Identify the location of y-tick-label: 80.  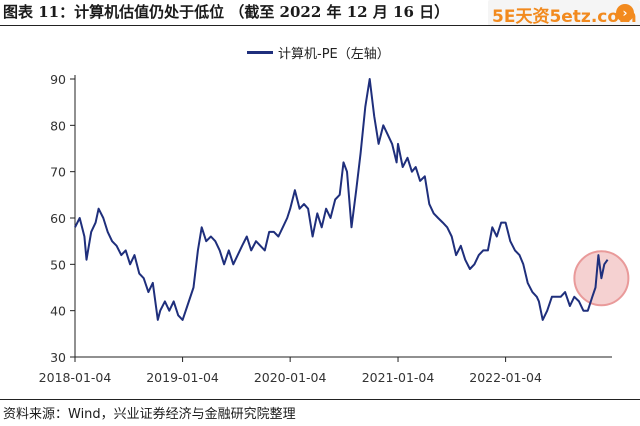
(58, 125).